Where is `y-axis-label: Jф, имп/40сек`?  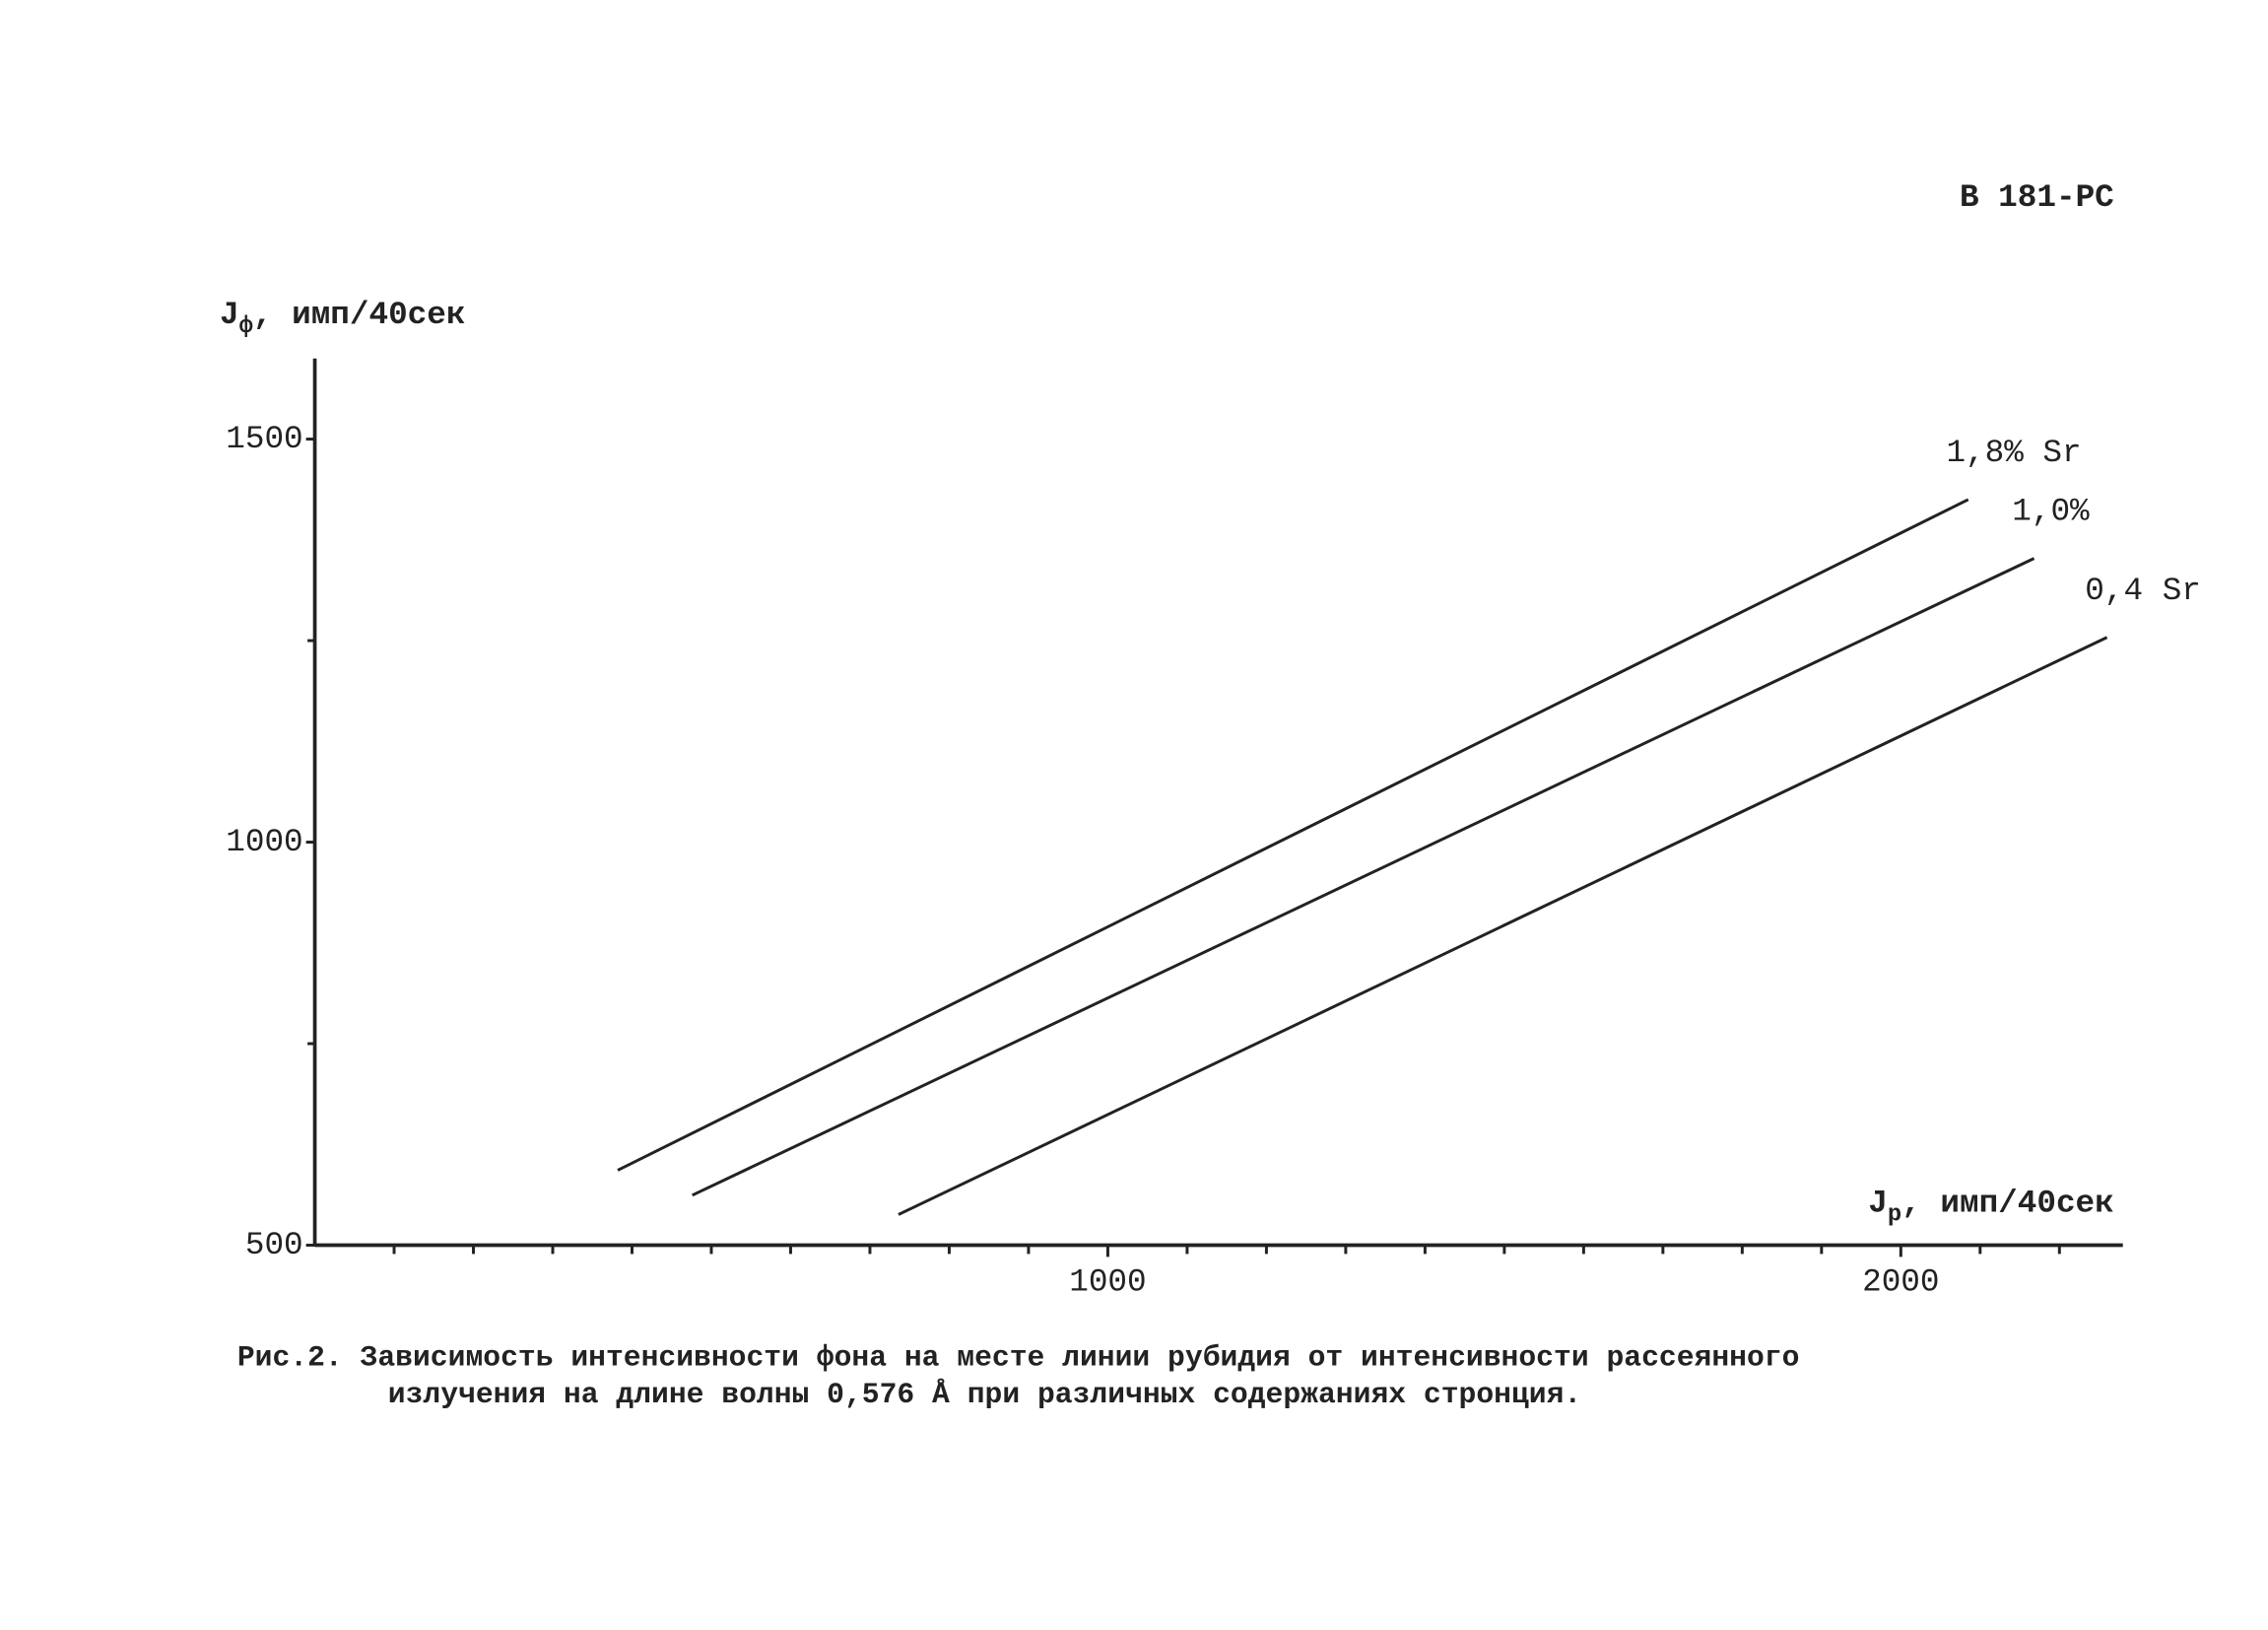
y-axis-label: Jф, имп/40сек is located at coordinates (342, 319).